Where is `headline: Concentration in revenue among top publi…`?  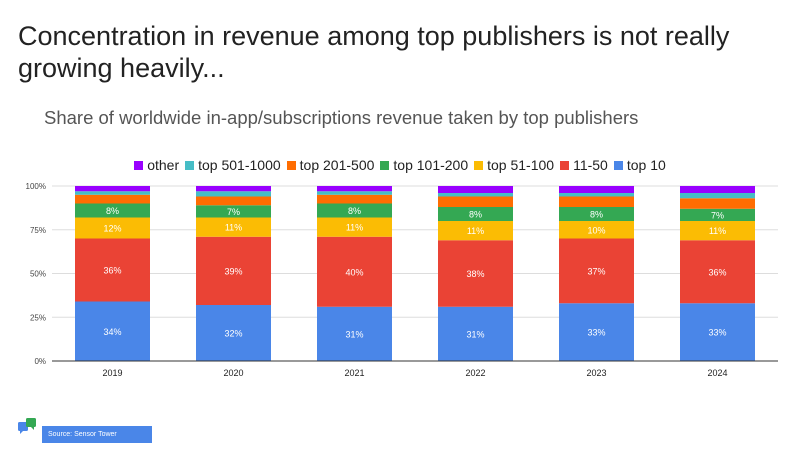 headline: Concentration in revenue among top publi… is located at coordinates (374, 52).